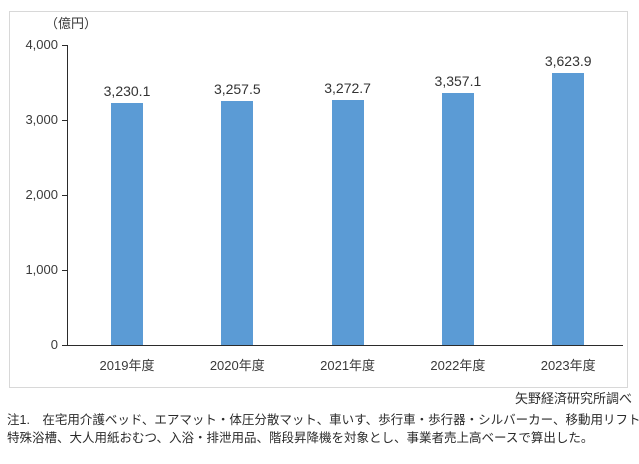 The image size is (639, 464). Describe the element at coordinates (347, 87) in the screenshot. I see `bar-value-label: 3,272.7` at that location.